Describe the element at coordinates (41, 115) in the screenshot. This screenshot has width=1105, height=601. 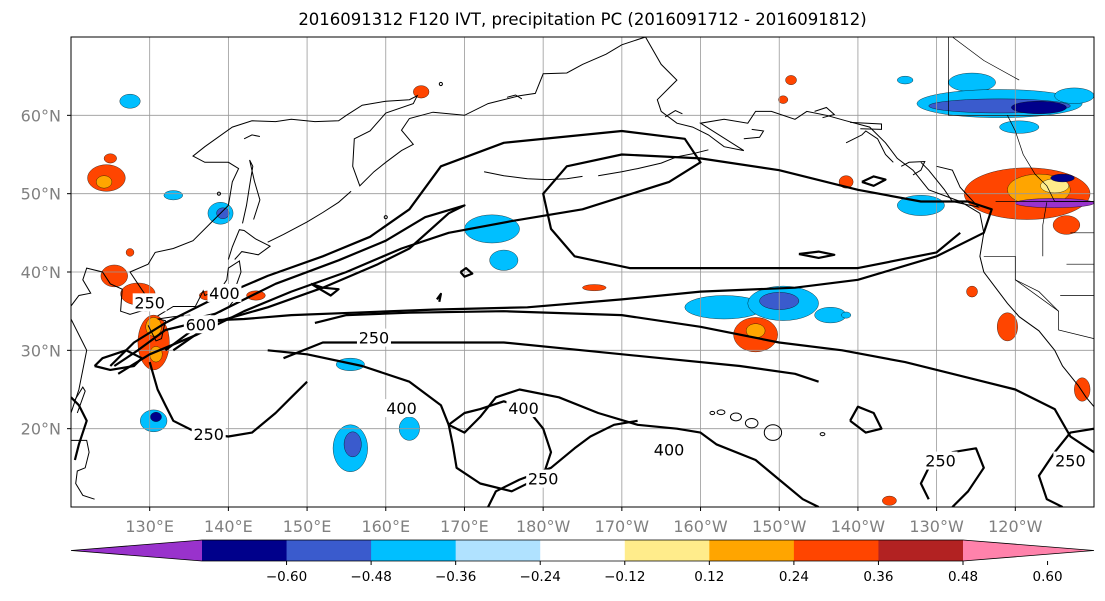
I see `lat-tick-label: 60°N` at that location.